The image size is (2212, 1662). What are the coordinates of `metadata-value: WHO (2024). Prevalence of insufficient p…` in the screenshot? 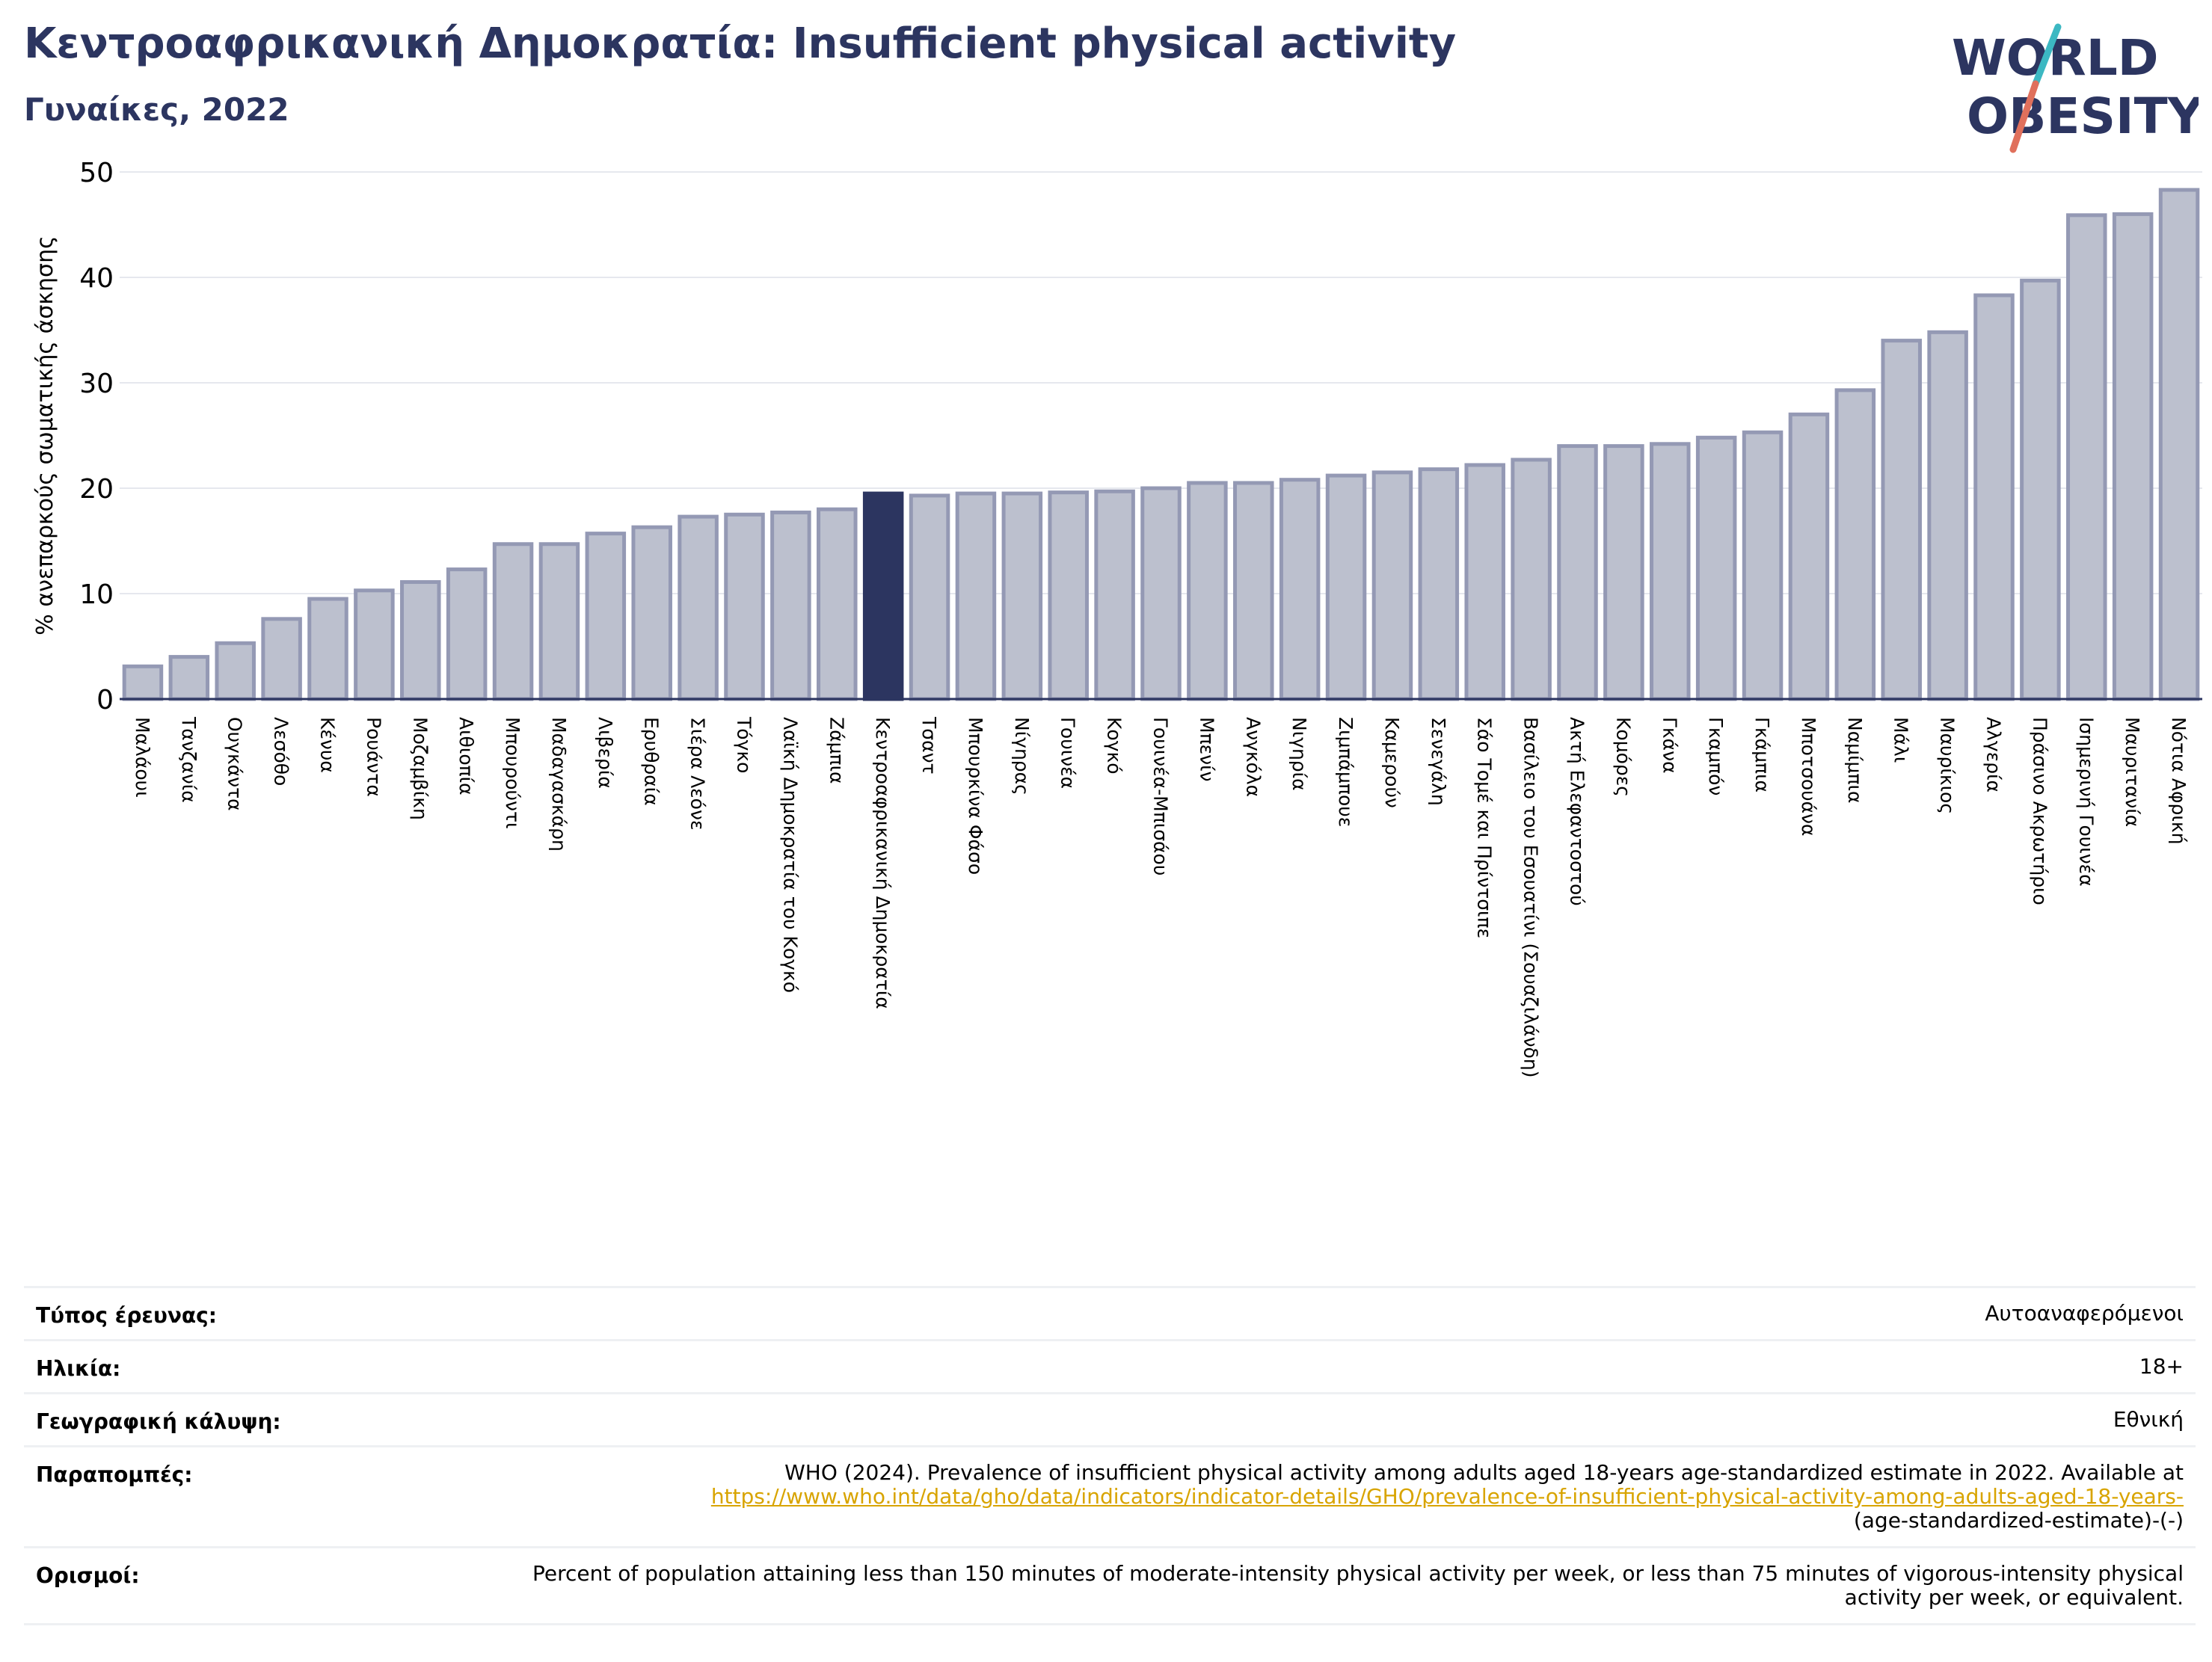 It's located at (1334, 1497).